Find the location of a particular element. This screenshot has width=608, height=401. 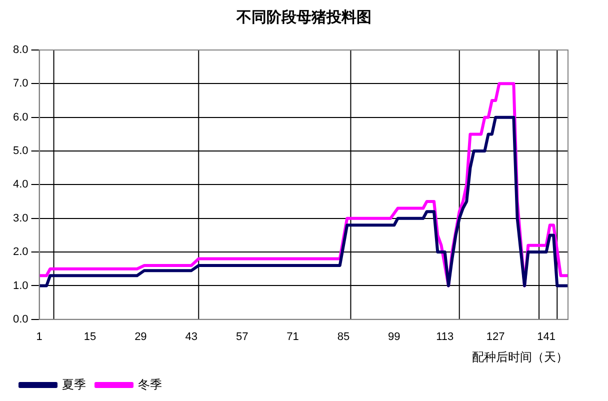

y-tick-label: 6.0 is located at coordinates (20, 117).